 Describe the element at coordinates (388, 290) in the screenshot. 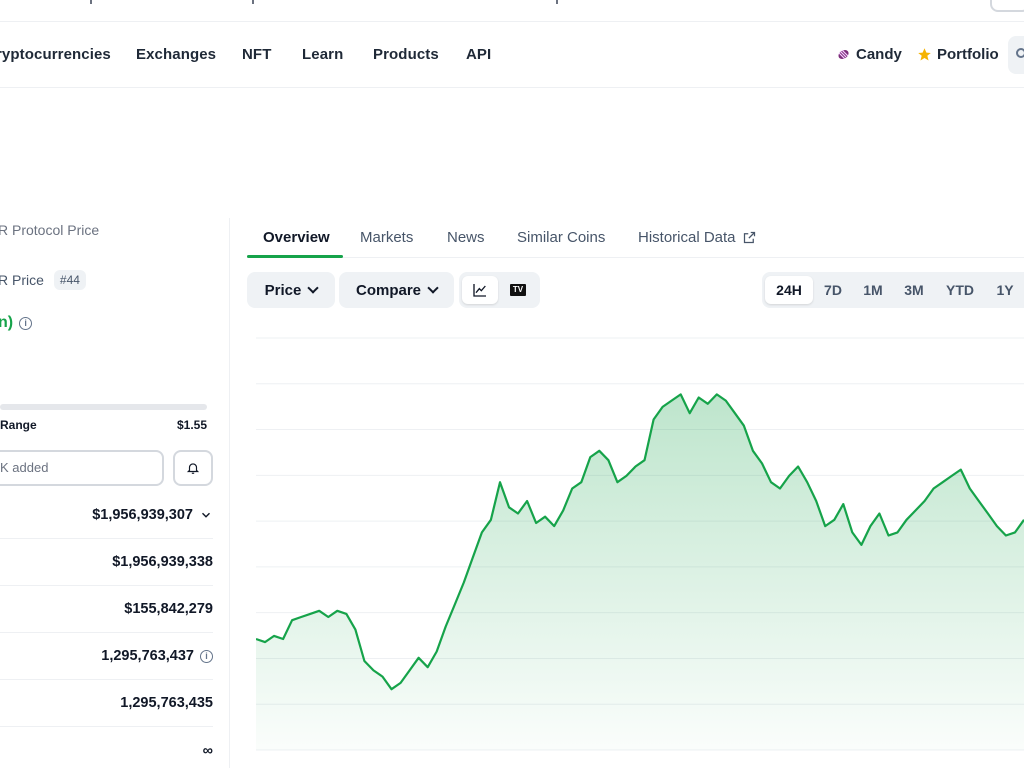

I see `compare-dropdown-label: Compare` at that location.